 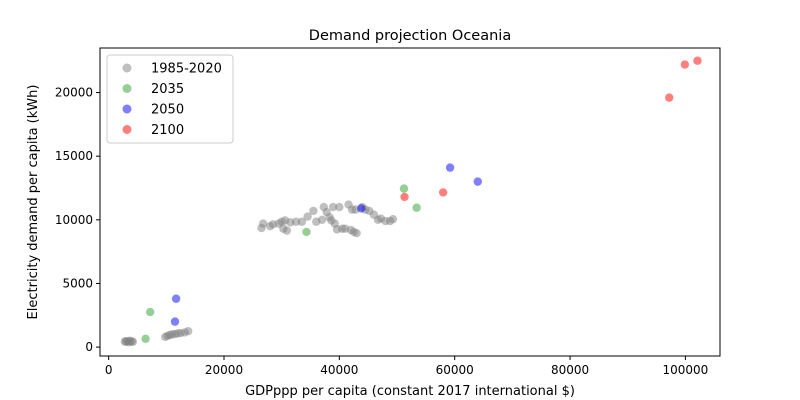 I want to click on x-tick-label: 60000, so click(x=455, y=370).